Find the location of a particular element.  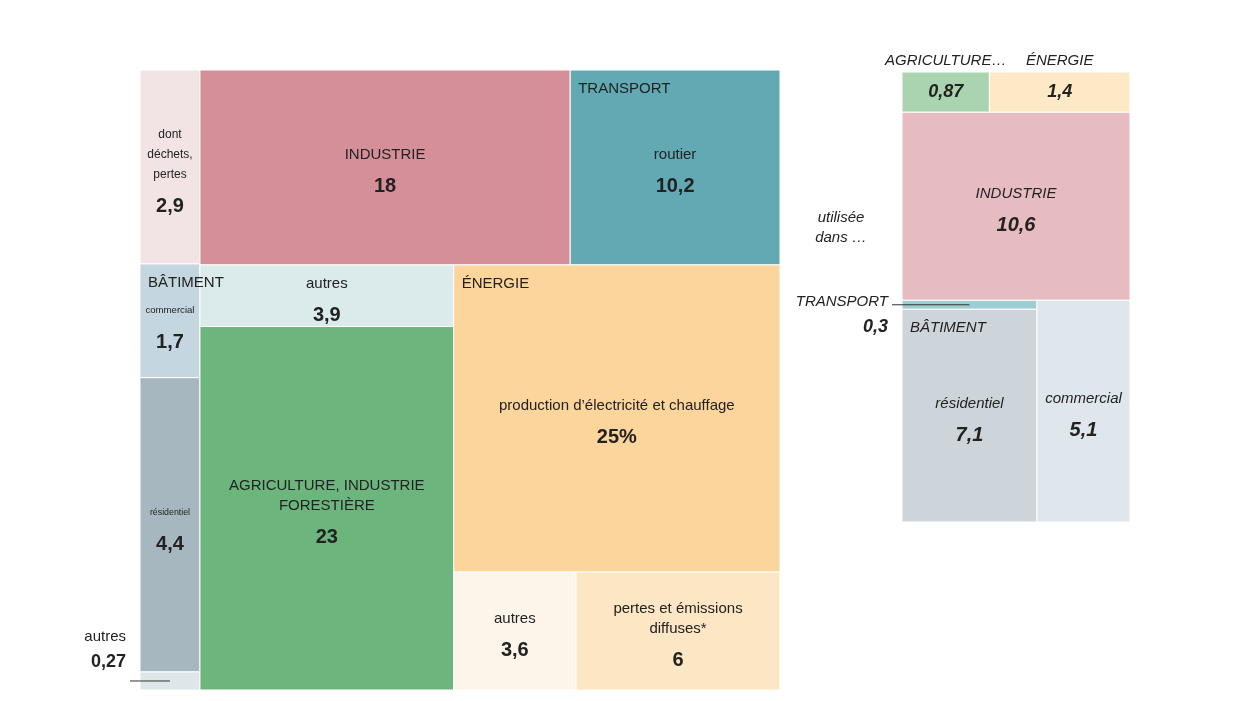

category-label: AGRICULTURE, INDUSTRIE FORESTIÈRE is located at coordinates (327, 495).